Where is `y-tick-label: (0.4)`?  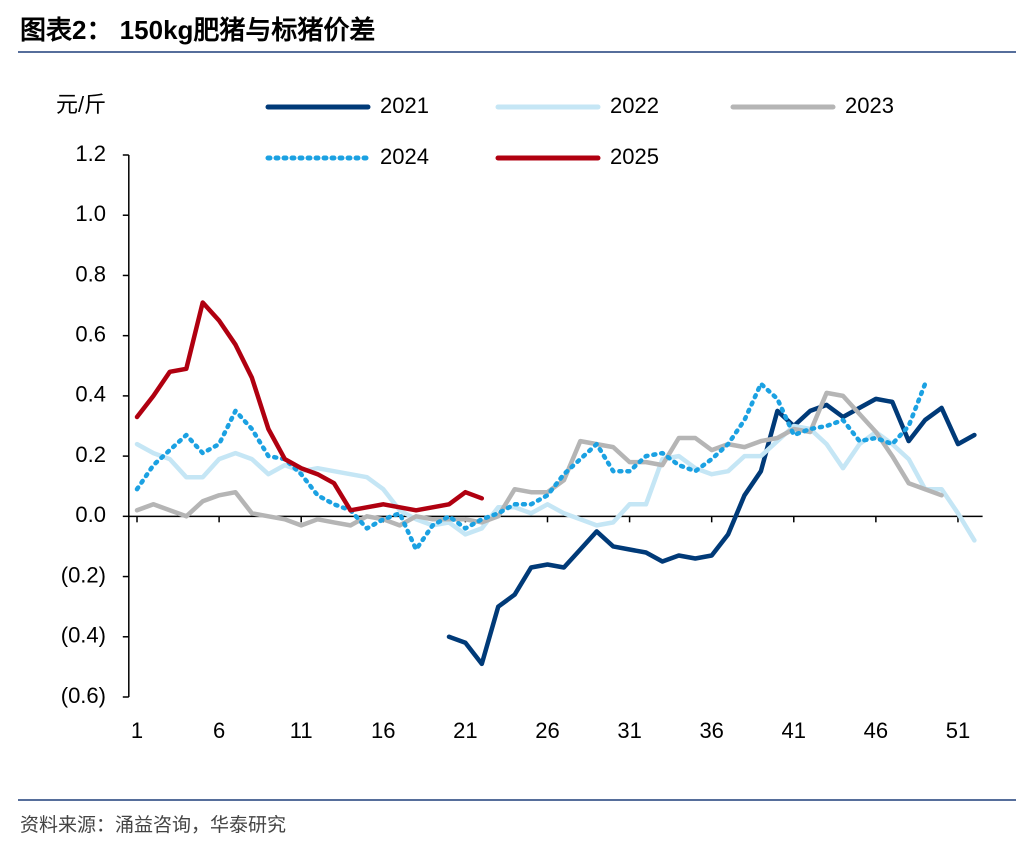 y-tick-label: (0.4) is located at coordinates (83, 635).